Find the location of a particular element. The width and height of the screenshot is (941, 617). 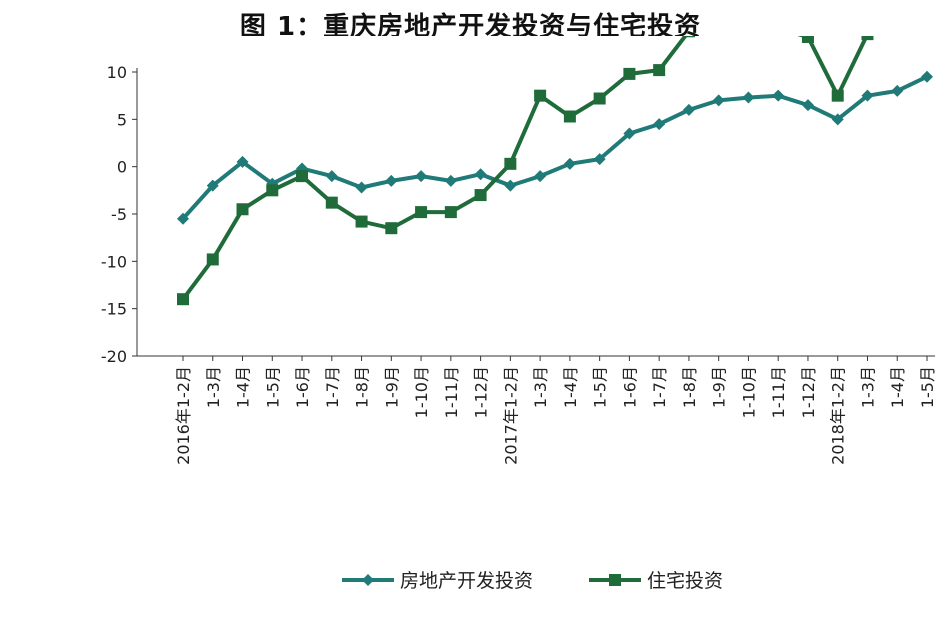

y-tick-label: -20 is located at coordinates (114, 356).